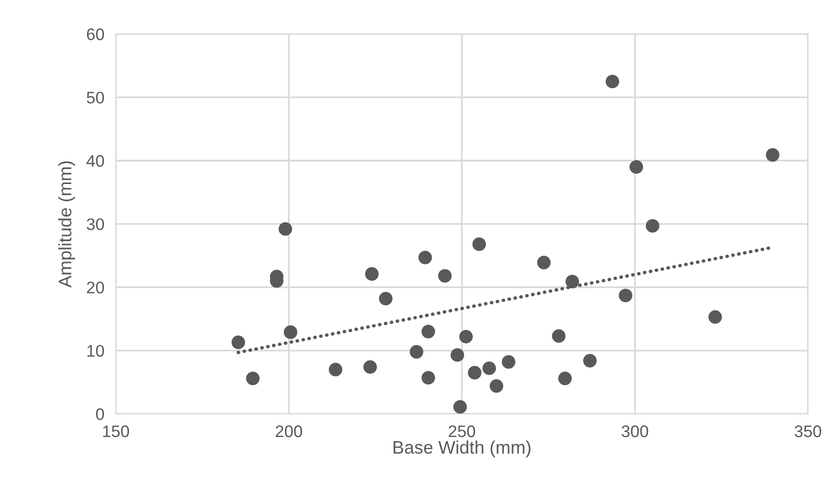 The width and height of the screenshot is (839, 479). I want to click on x-tick-label: 300, so click(635, 431).